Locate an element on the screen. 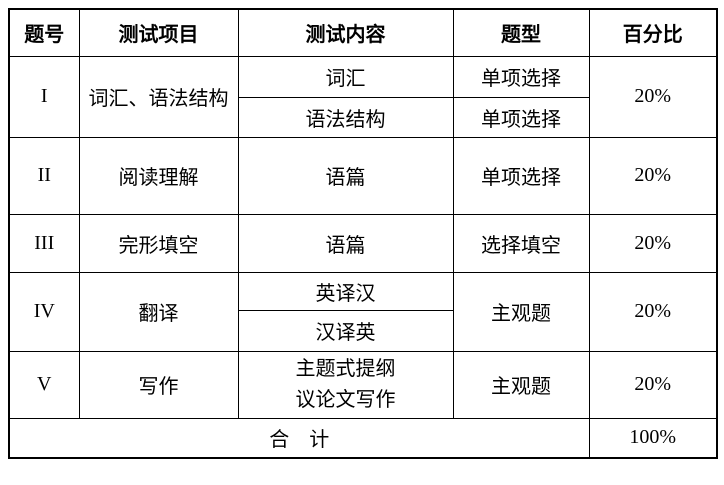 The width and height of the screenshot is (724, 485). cell-type-IV: 主观题 is located at coordinates (521, 311).